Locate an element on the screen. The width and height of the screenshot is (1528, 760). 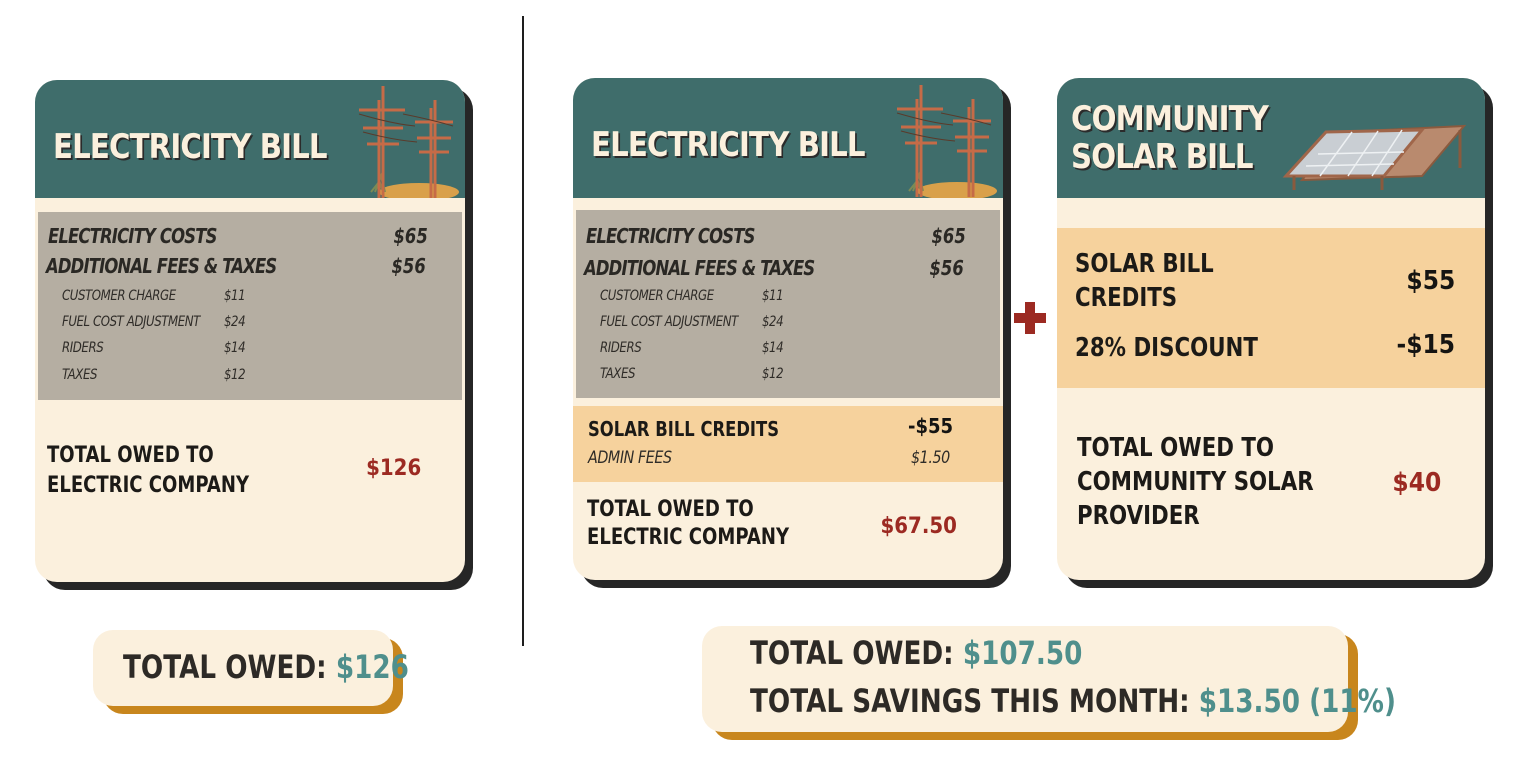
pill-body: TOTAL OWED: $126 is located at coordinates (251, 668).